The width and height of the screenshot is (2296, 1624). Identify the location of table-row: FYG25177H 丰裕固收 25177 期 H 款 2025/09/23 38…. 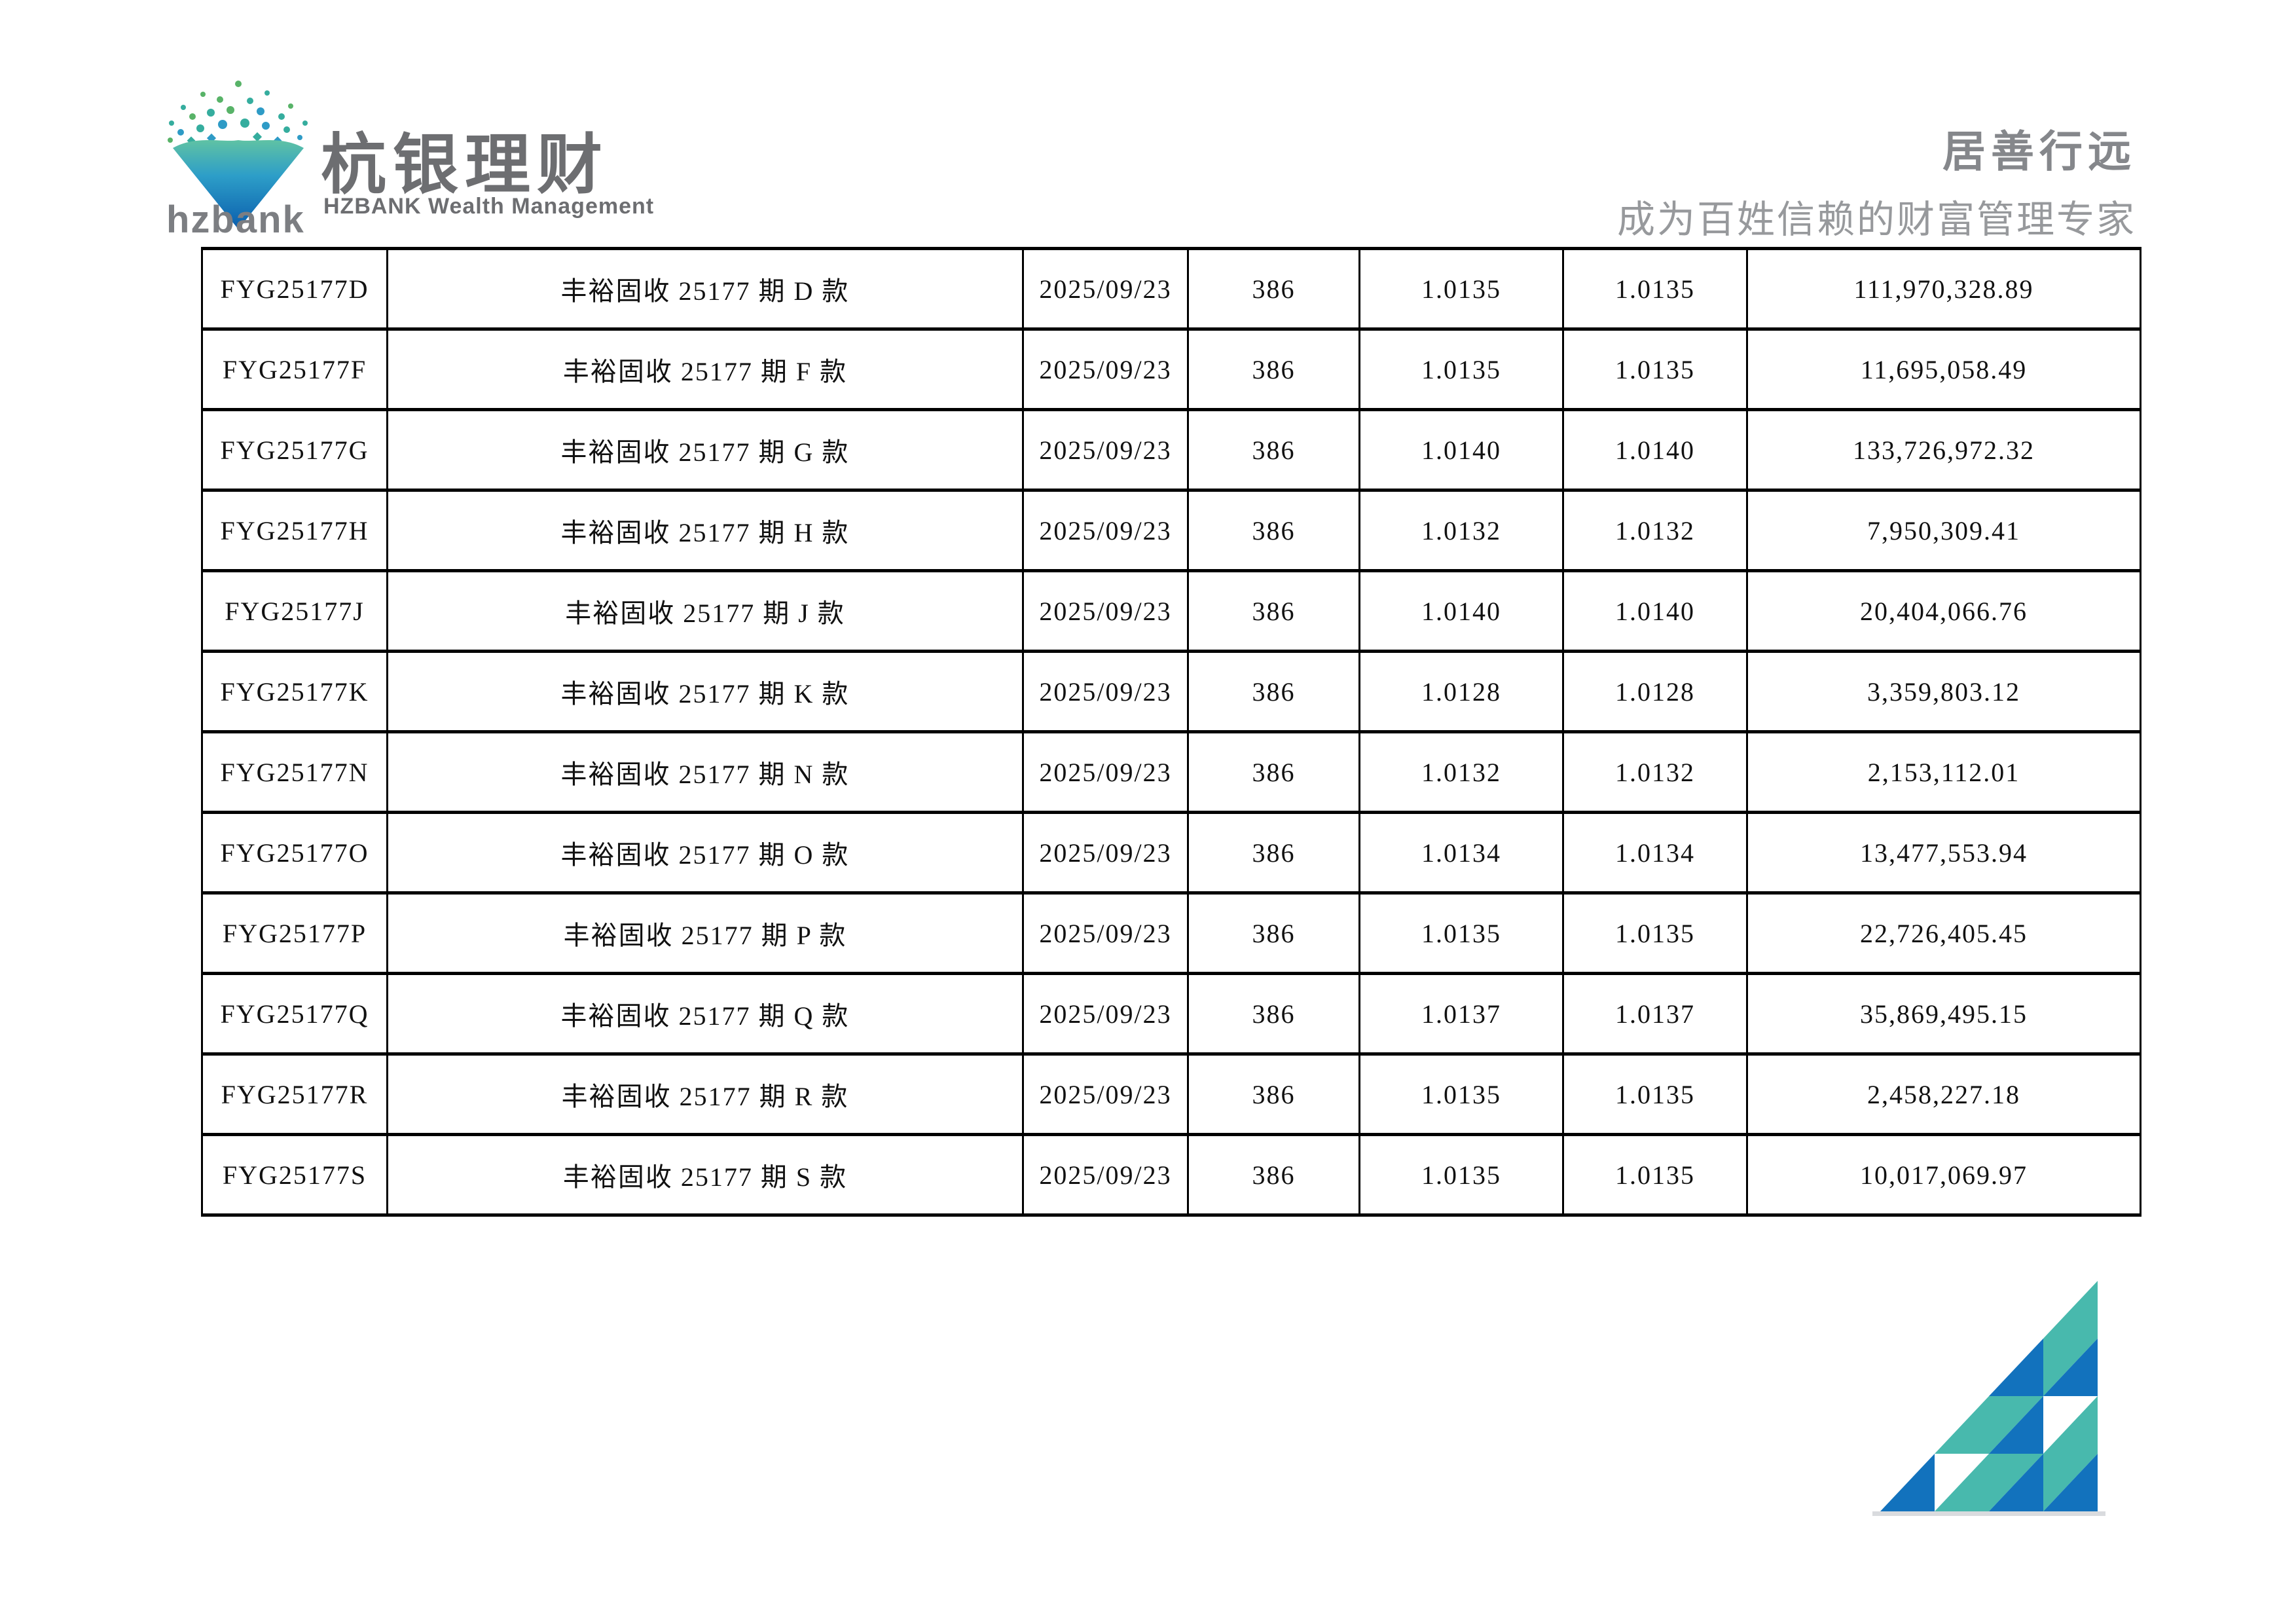
(1171, 530).